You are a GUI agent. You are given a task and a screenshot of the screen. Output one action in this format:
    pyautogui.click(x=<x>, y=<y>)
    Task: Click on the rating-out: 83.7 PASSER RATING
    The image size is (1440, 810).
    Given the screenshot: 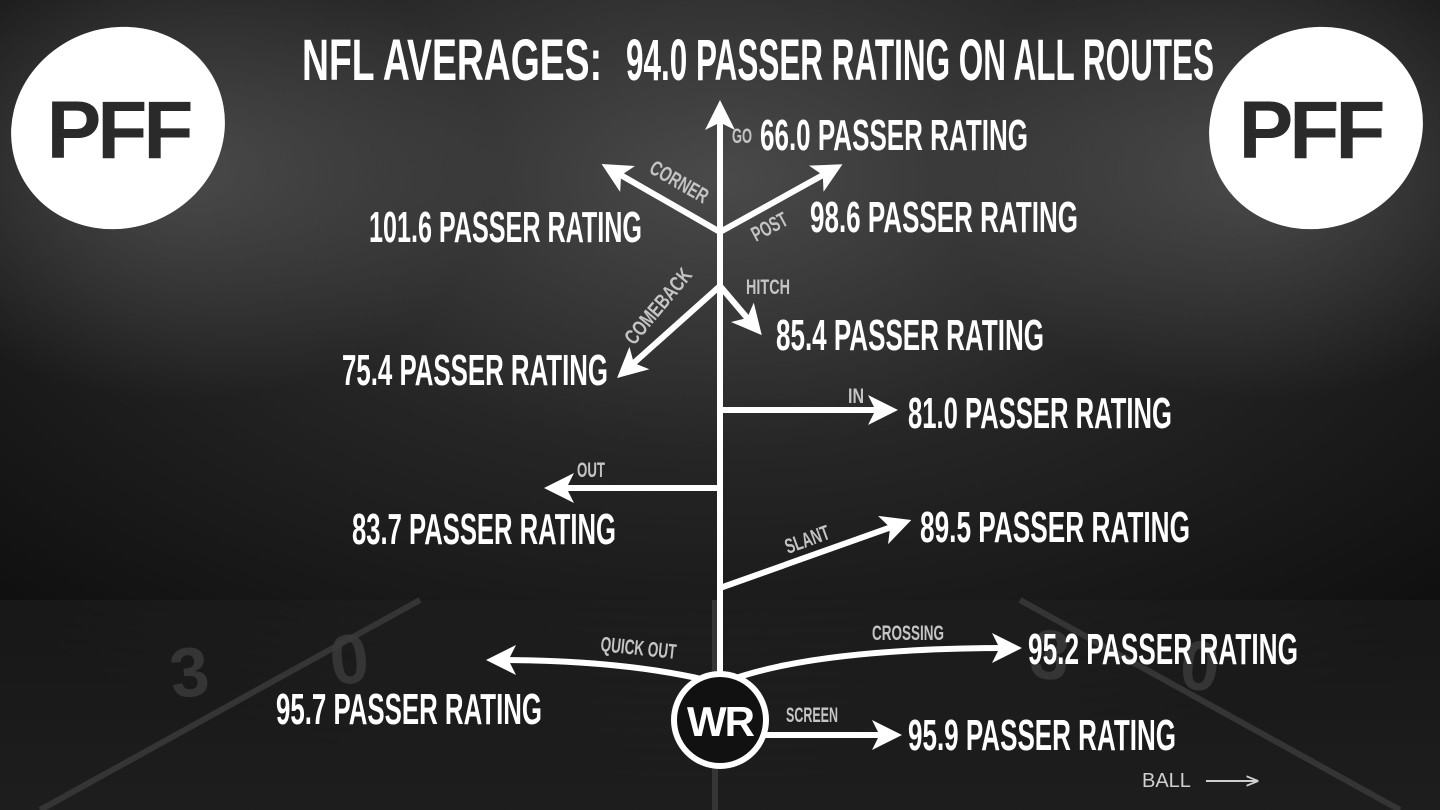 What is the action you would take?
    pyautogui.click(x=484, y=529)
    